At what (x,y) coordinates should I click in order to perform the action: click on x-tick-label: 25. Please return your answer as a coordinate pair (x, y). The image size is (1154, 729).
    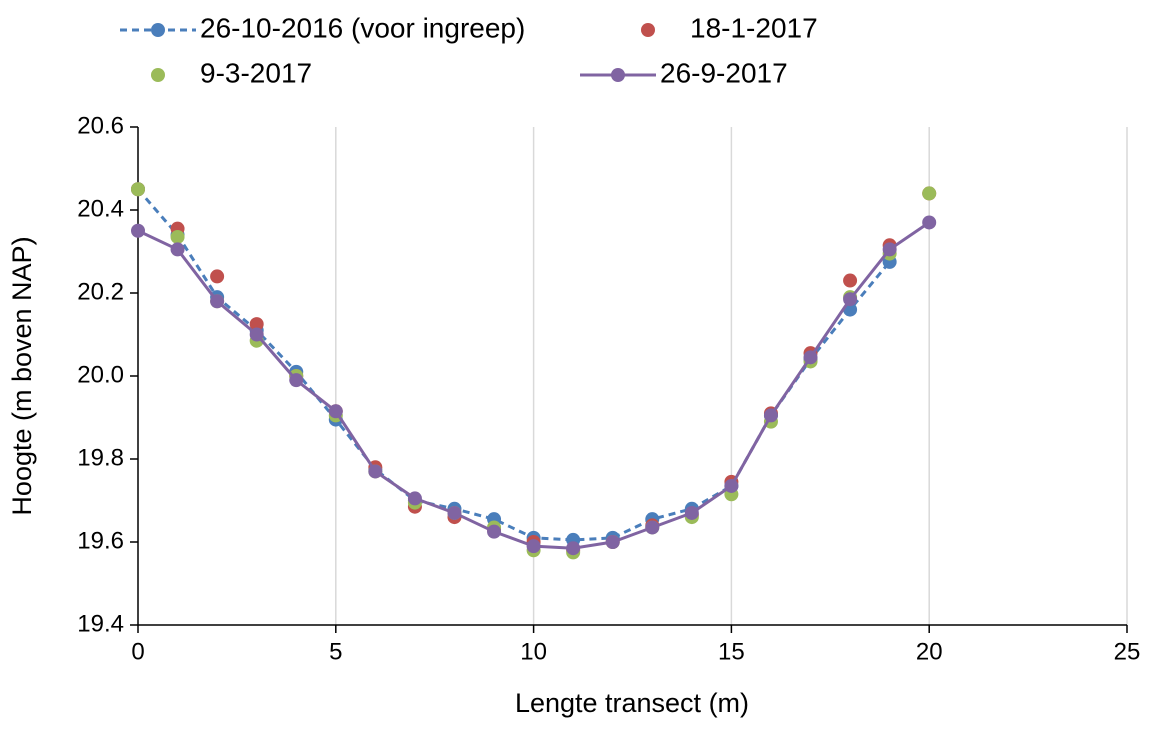
    Looking at the image, I should click on (1127, 651).